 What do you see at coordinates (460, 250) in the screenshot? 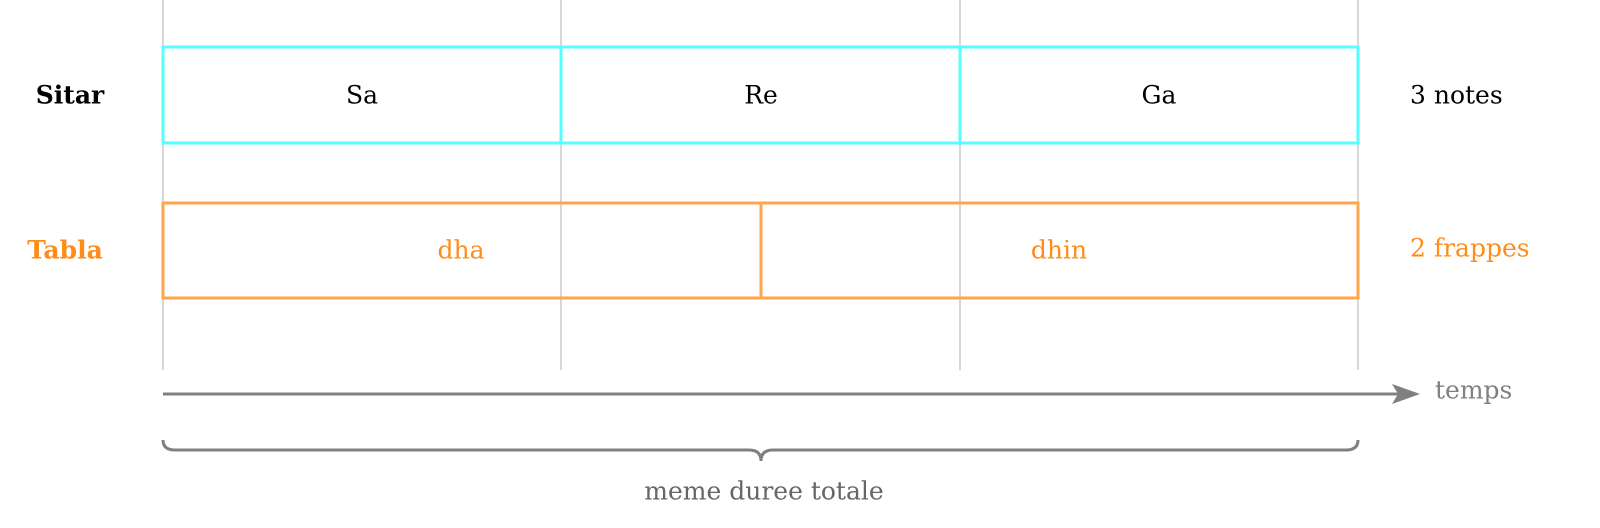
I see `tabla-stroke-dha: dha` at bounding box center [460, 250].